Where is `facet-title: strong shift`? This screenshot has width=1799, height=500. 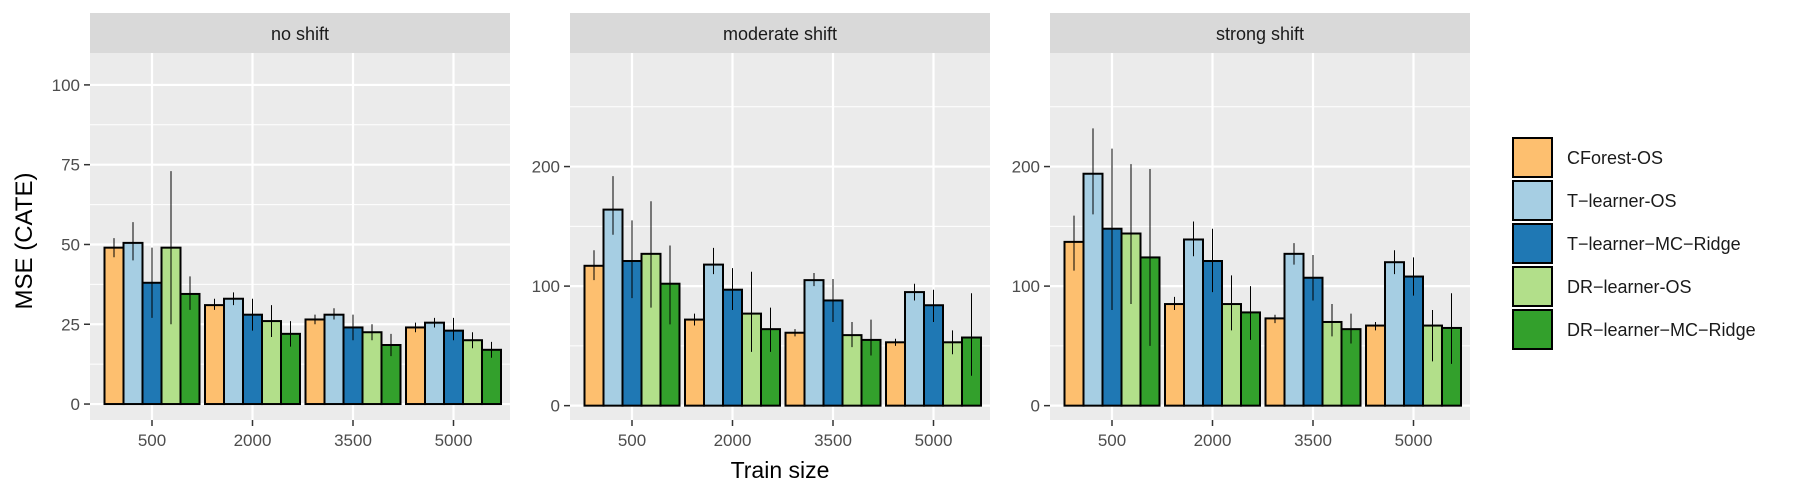 facet-title: strong shift is located at coordinates (1260, 34).